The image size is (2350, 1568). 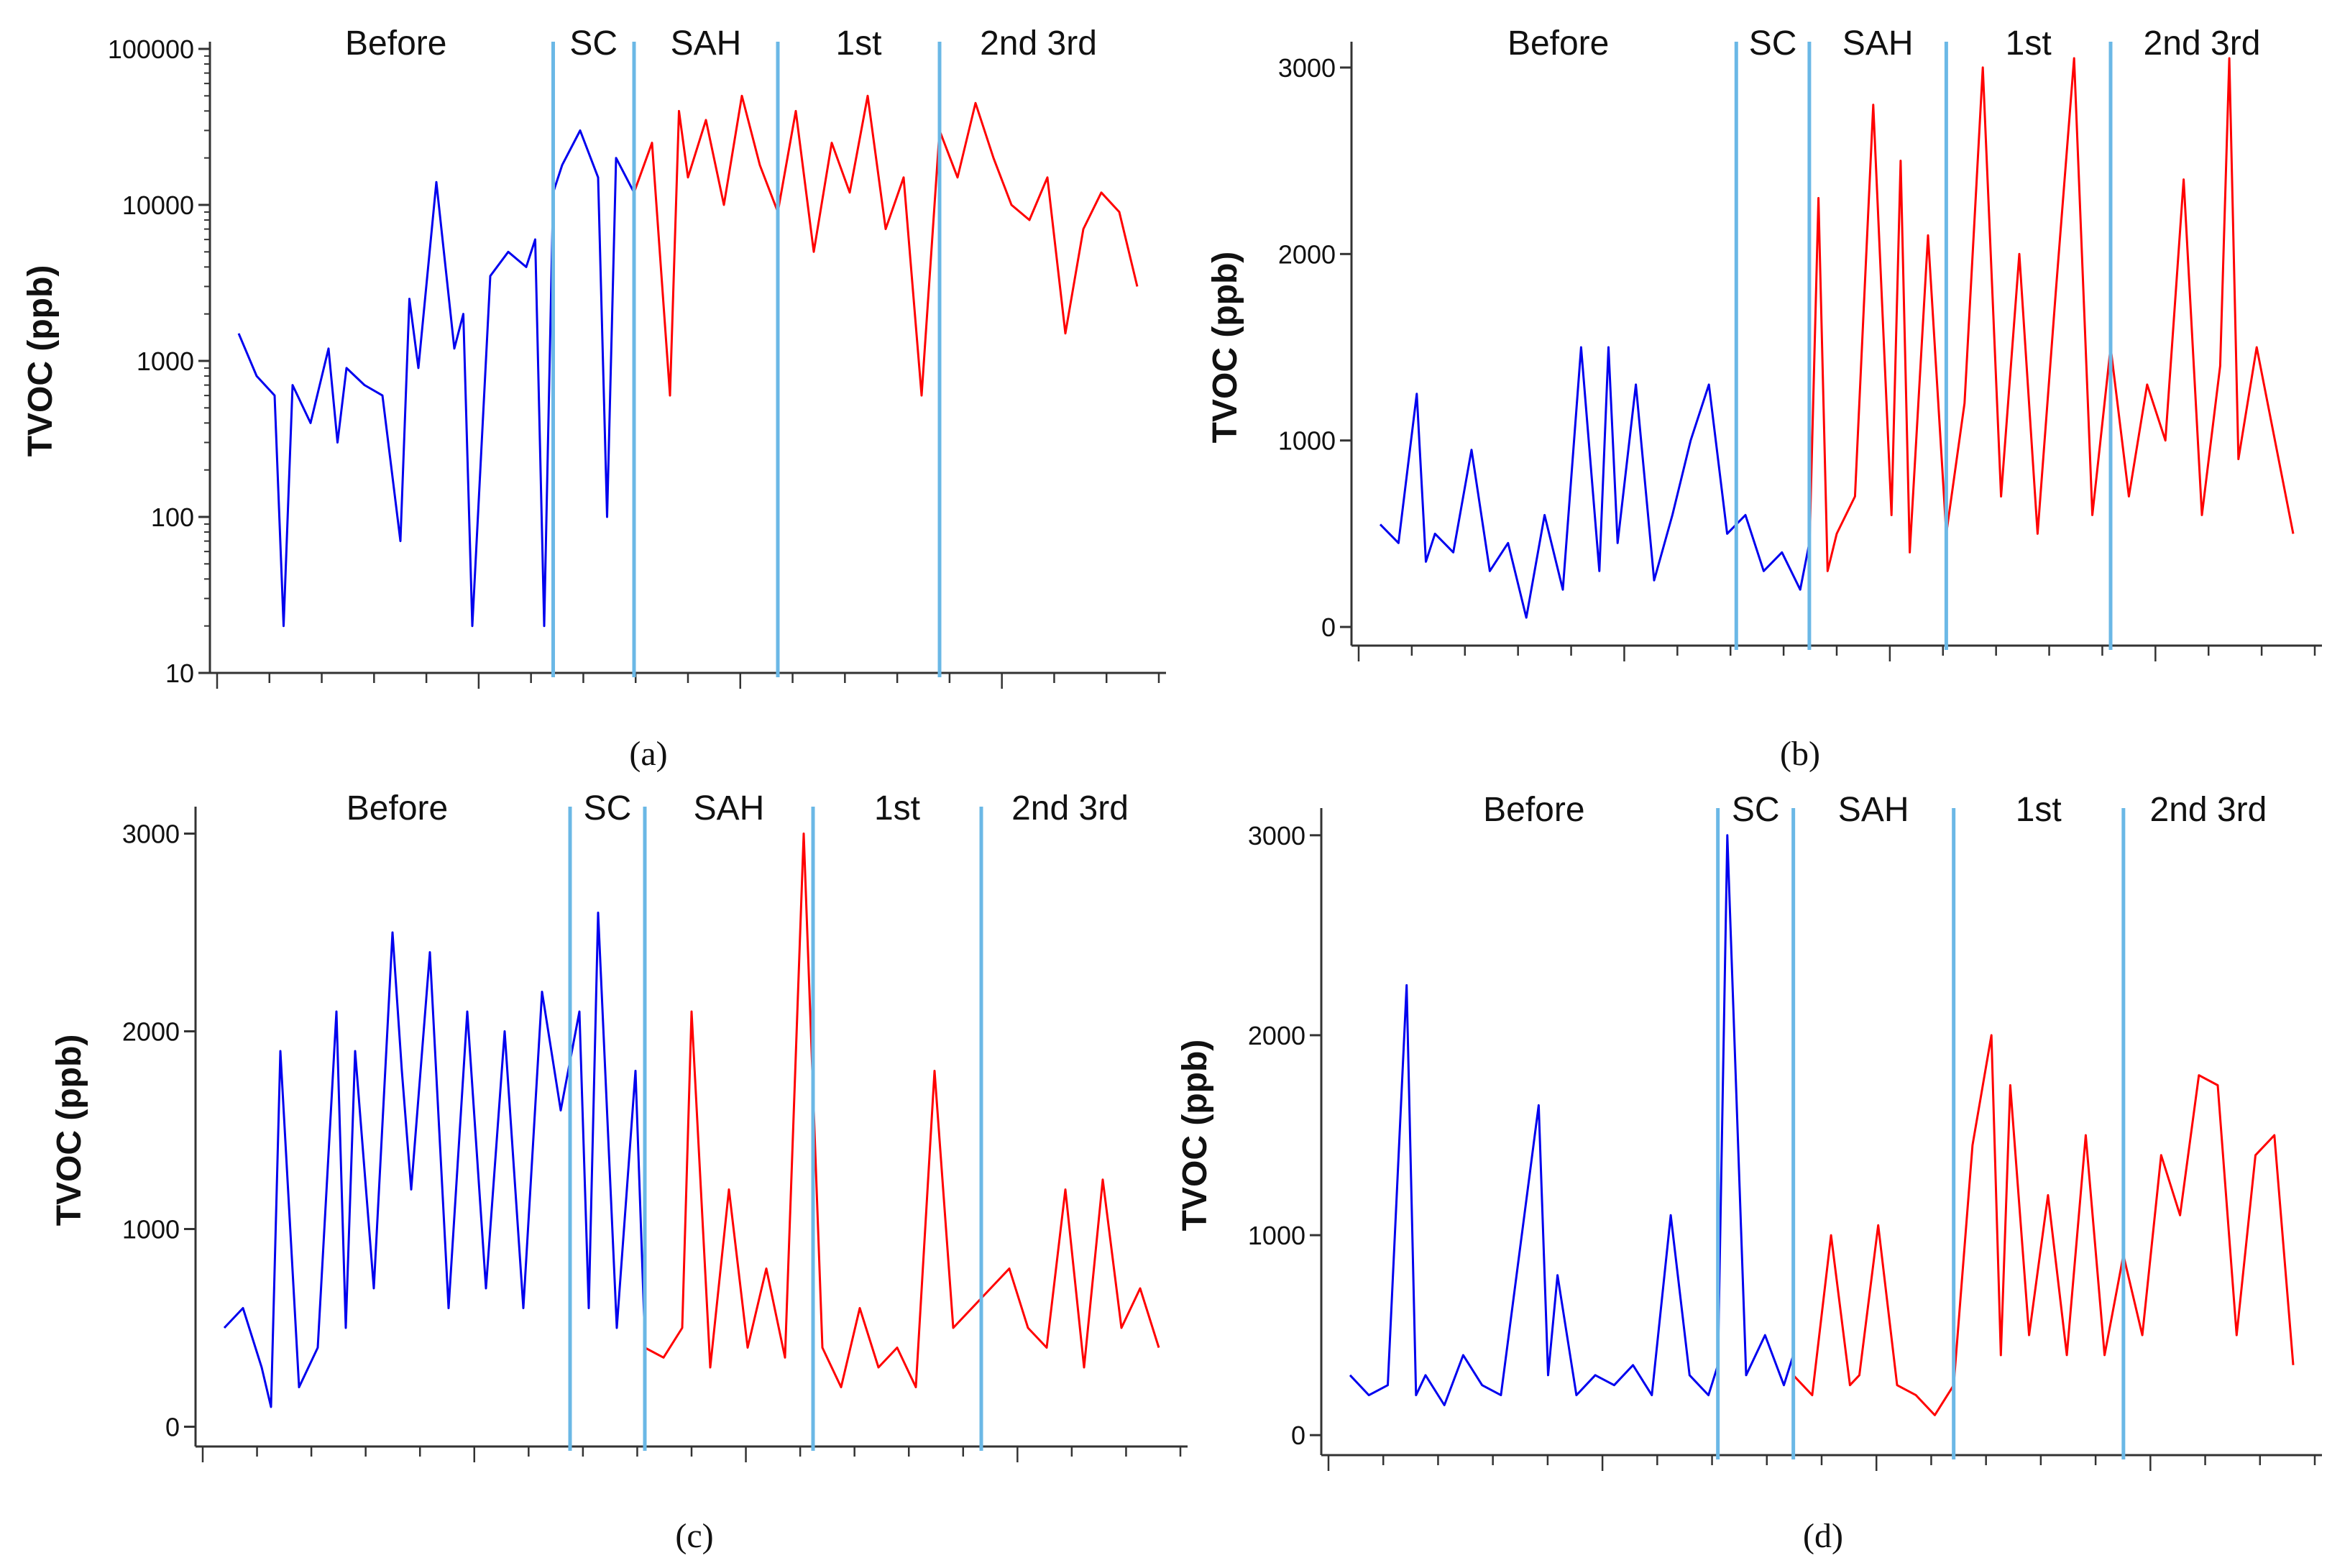 What do you see at coordinates (1823, 1536) in the screenshot?
I see `panel-caption: (d)` at bounding box center [1823, 1536].